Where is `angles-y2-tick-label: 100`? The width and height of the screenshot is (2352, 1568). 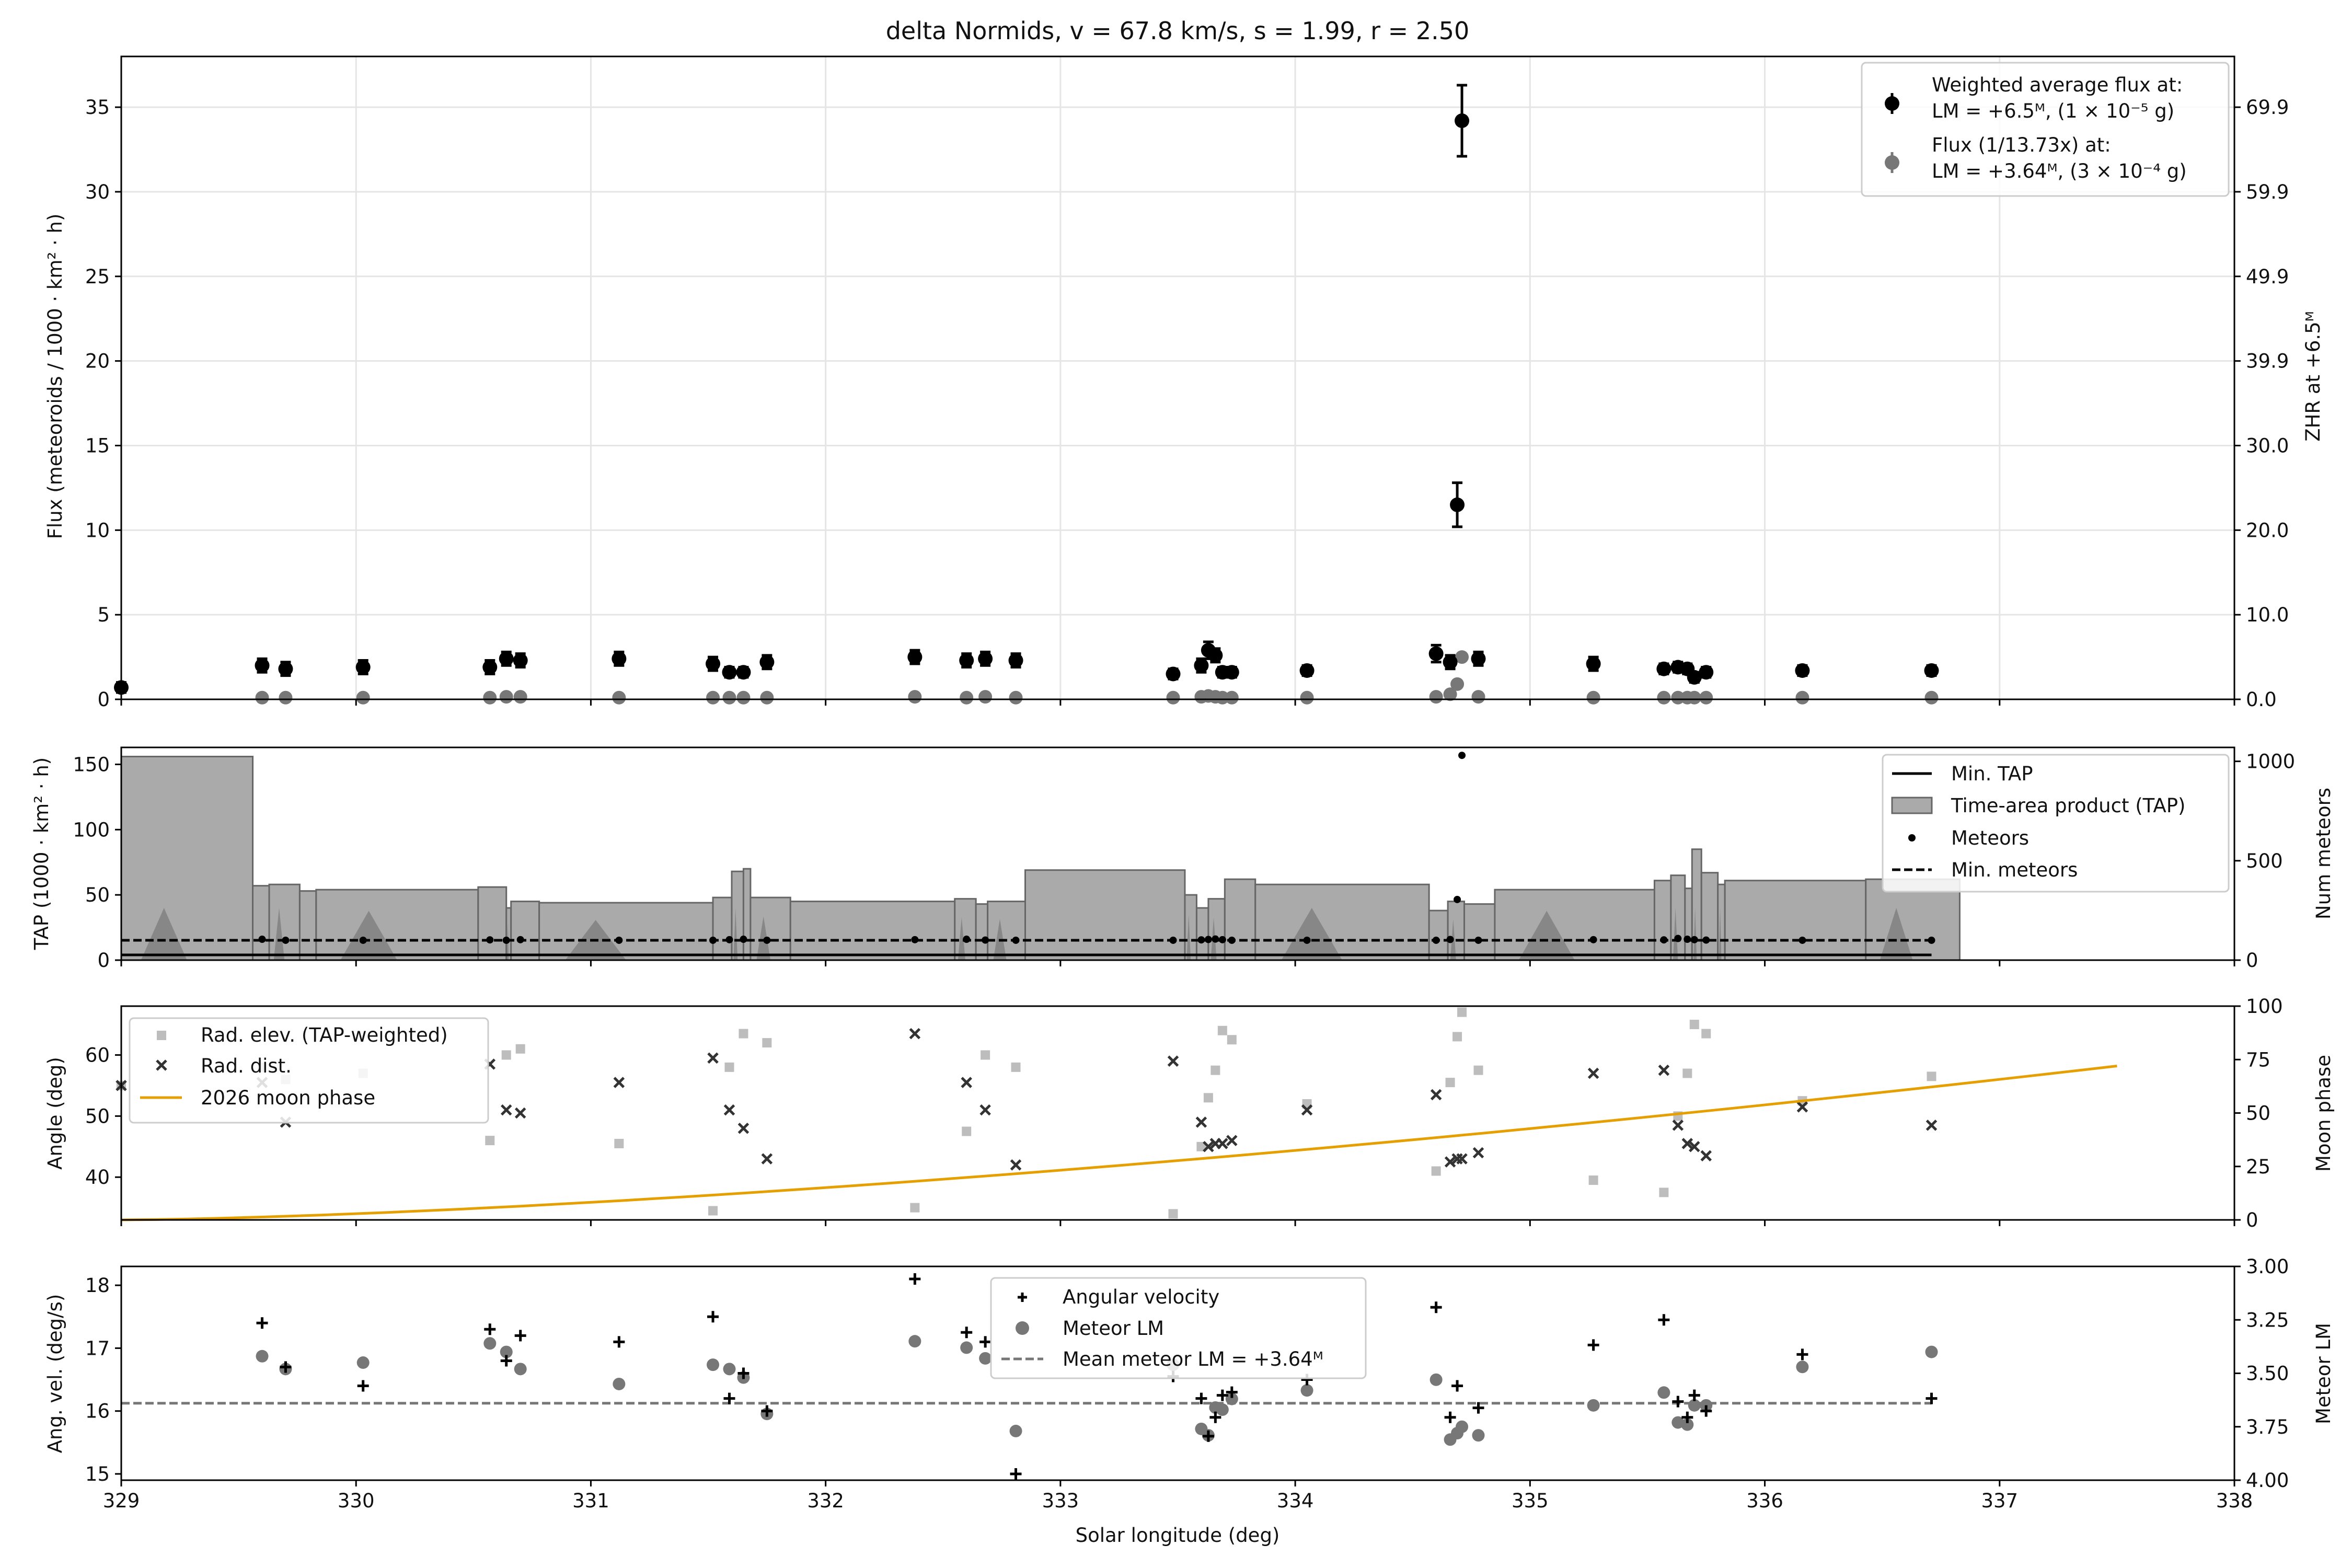 angles-y2-tick-label: 100 is located at coordinates (2264, 1006).